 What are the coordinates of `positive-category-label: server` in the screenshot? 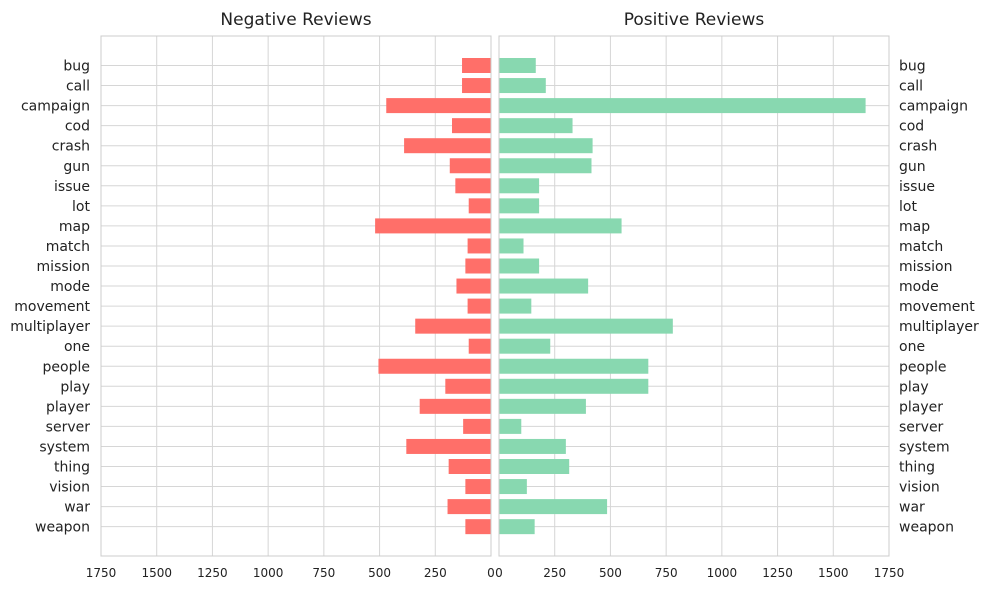 It's located at (921, 427).